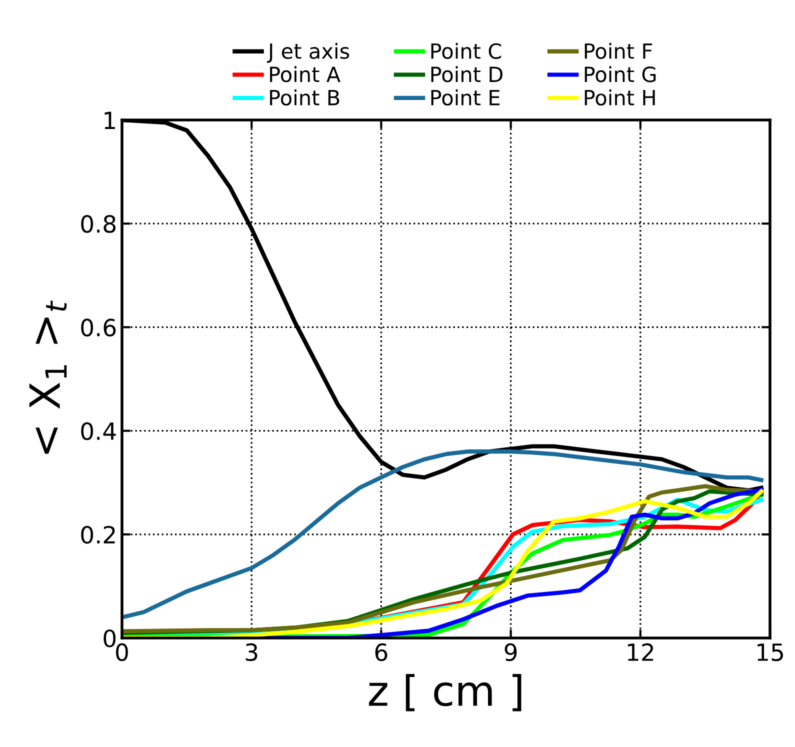 This screenshot has height=747, width=795. I want to click on x-tick-label: 12, so click(641, 652).